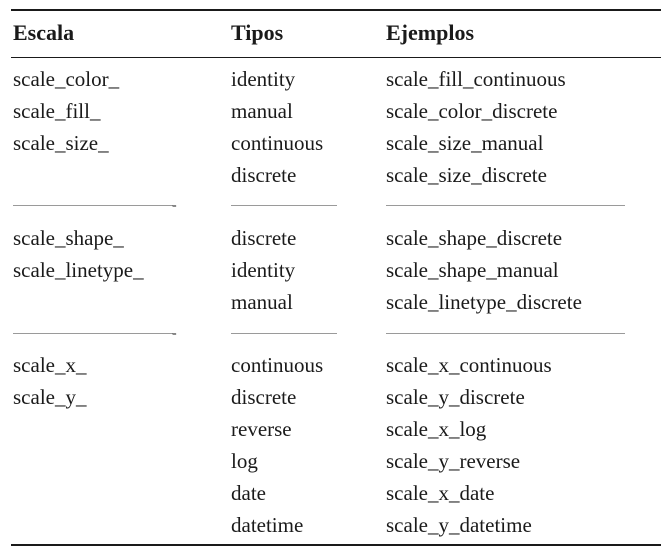 Image resolution: width=663 pixels, height=552 pixels. I want to click on ejemplo-cell: scale_color_discrete, so click(472, 111).